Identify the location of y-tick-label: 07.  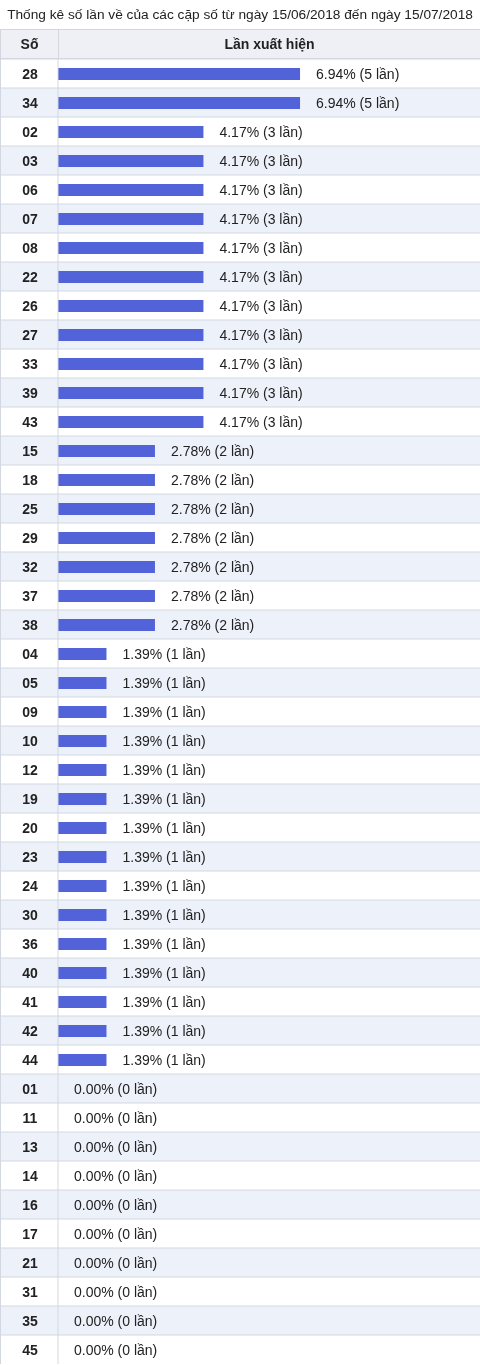
(30, 218).